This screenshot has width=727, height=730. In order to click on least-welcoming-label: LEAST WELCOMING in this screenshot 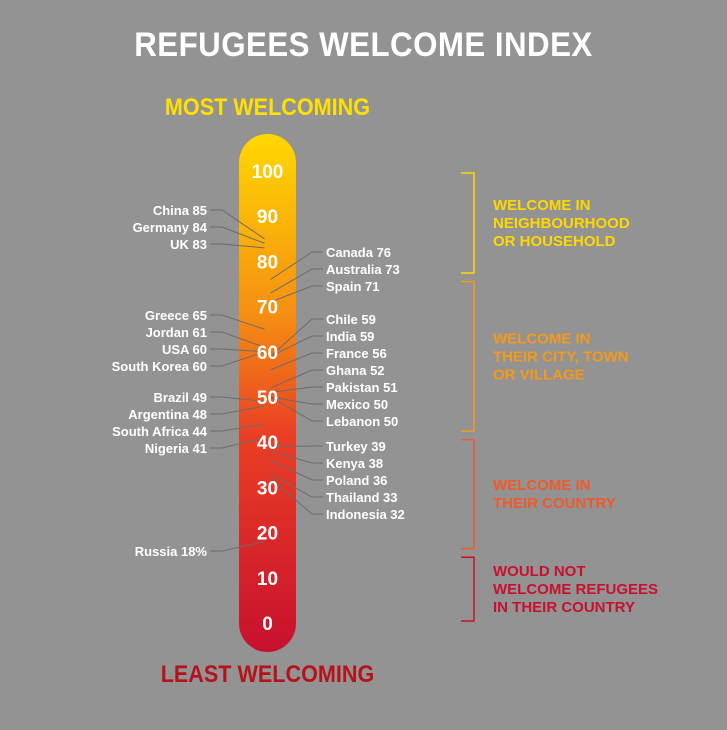, I will do `click(267, 674)`.